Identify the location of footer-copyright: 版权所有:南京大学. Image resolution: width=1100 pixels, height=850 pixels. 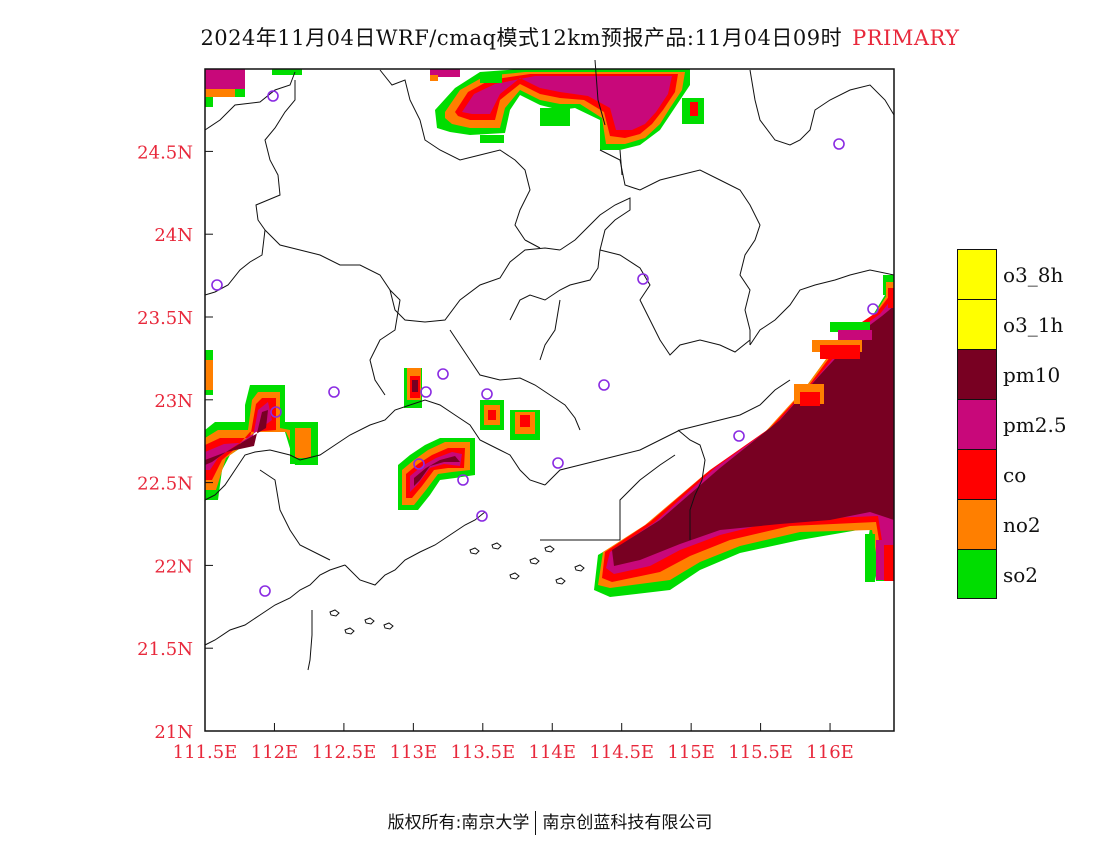
(458, 823).